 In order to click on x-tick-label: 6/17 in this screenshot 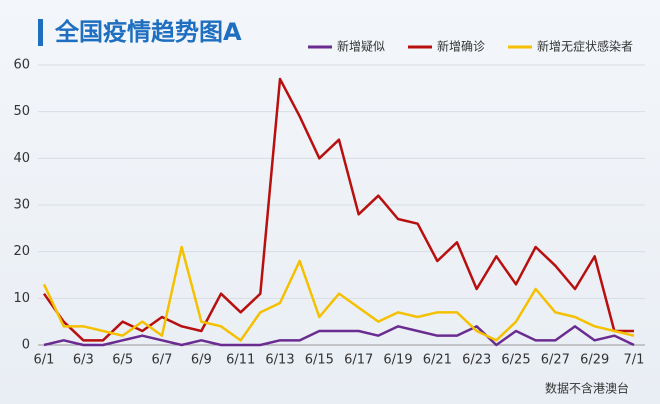, I will do `click(358, 360)`.